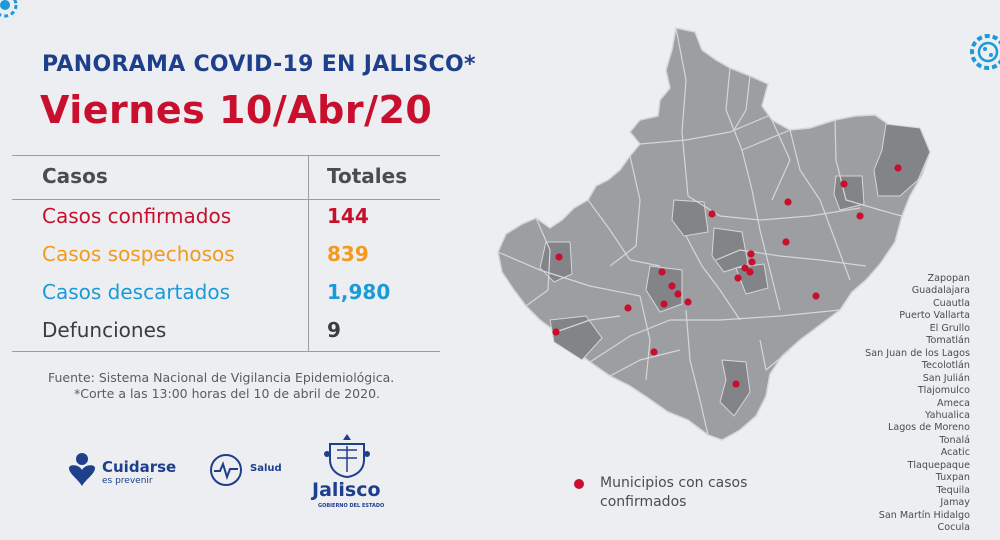  I want to click on page-title: PANORAMA COVID-19 EN JALISCO*, so click(259, 64).